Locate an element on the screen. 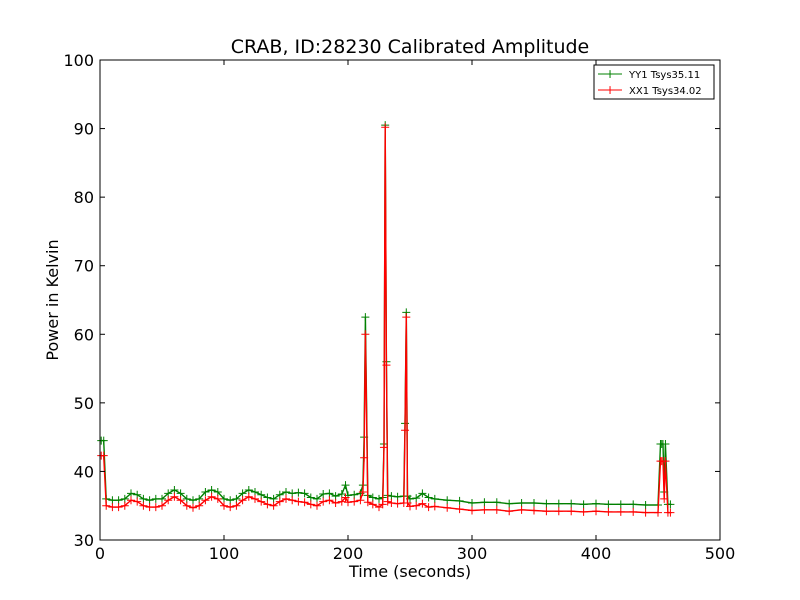 The image size is (800, 600). legend-label-xx1: XX1 Tsys34.02 is located at coordinates (665, 91).